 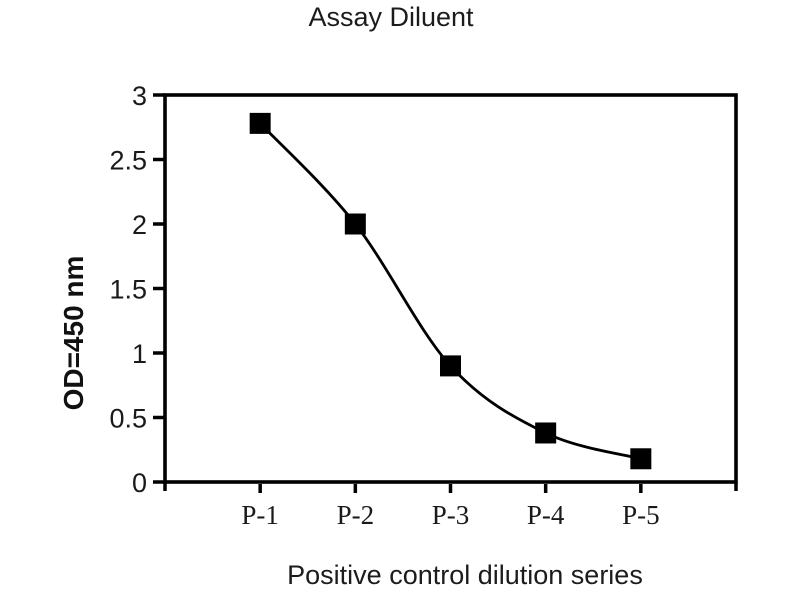 What do you see at coordinates (128, 419) in the screenshot?
I see `y-tick-label: 0.5` at bounding box center [128, 419].